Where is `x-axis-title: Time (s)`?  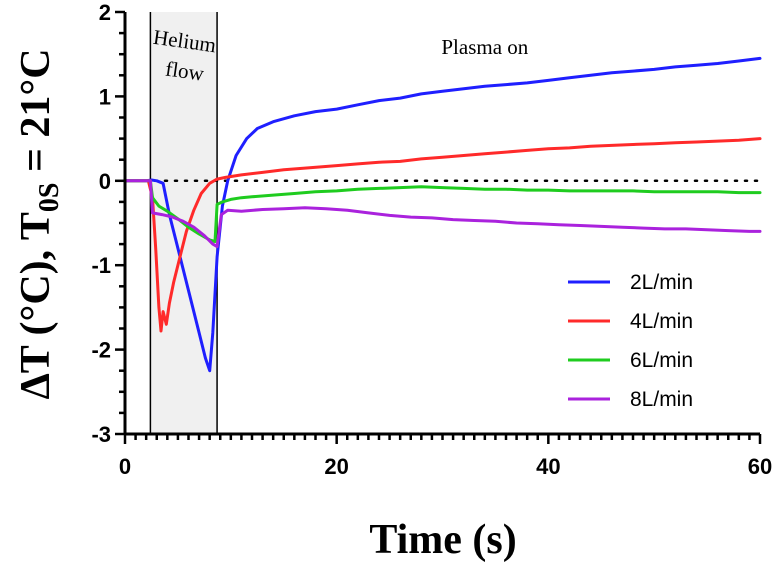
x-axis-title: Time (s) is located at coordinates (442, 539).